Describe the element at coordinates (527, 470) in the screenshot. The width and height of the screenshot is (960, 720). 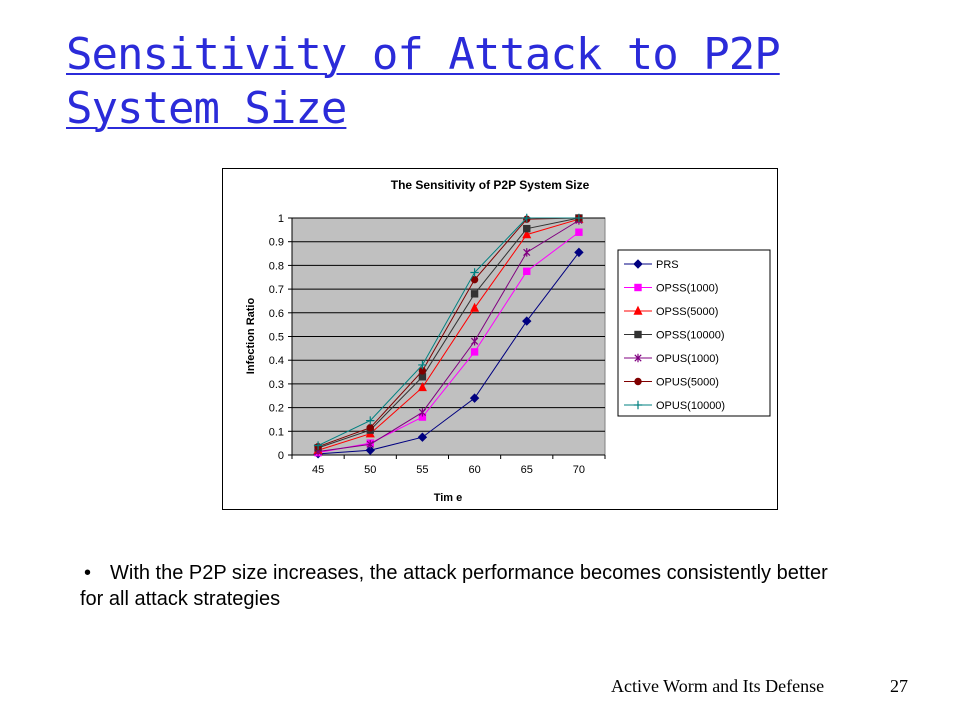
I see `x-tick-label: 65` at that location.